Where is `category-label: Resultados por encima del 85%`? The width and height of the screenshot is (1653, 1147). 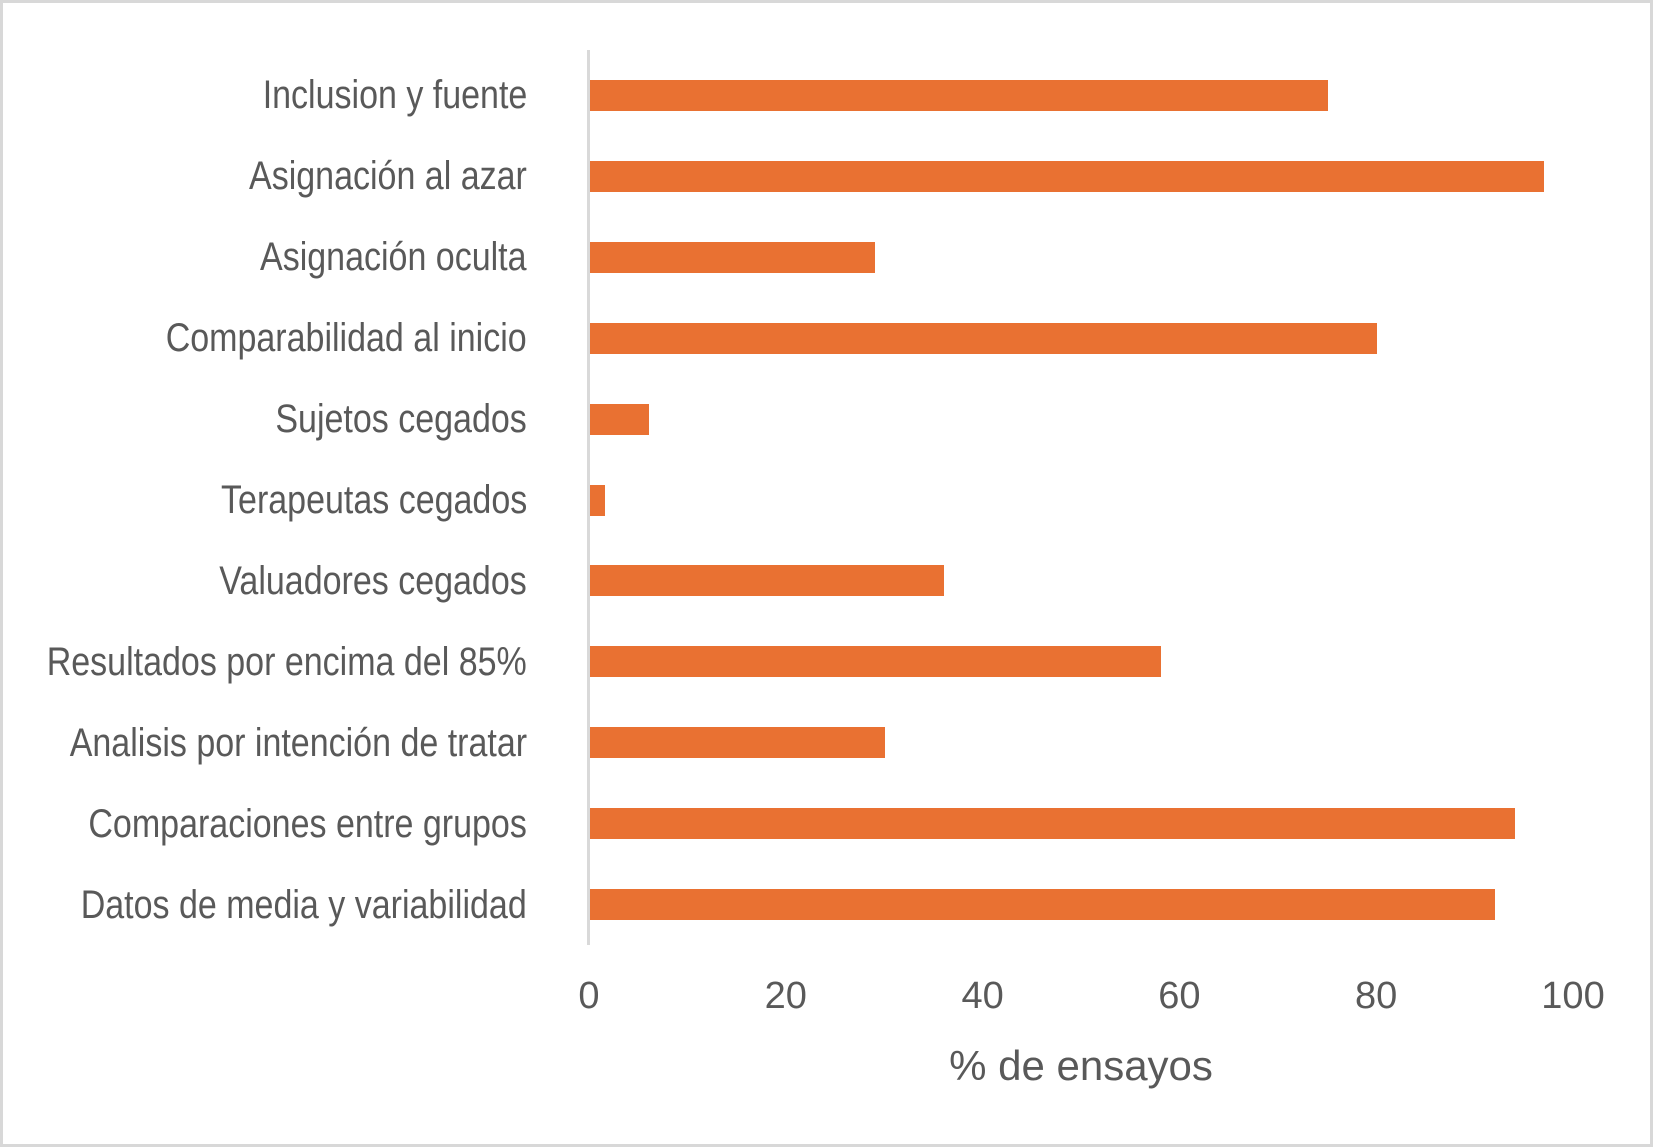
category-label: Resultados por encima del 85% is located at coordinates (286, 661).